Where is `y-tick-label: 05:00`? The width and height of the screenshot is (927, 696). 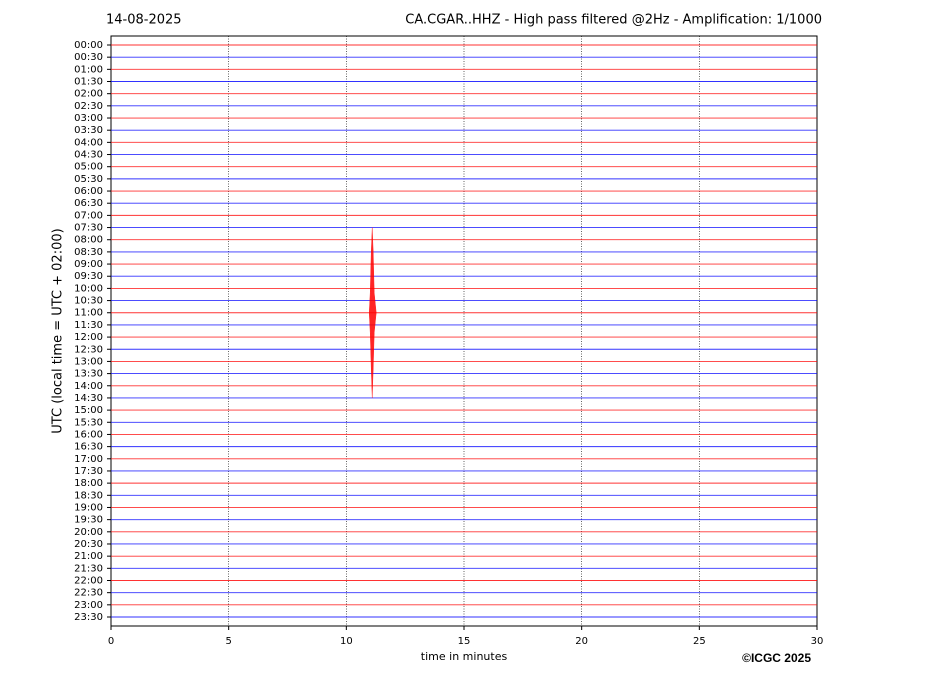
y-tick-label: 05:00 is located at coordinates (88, 167).